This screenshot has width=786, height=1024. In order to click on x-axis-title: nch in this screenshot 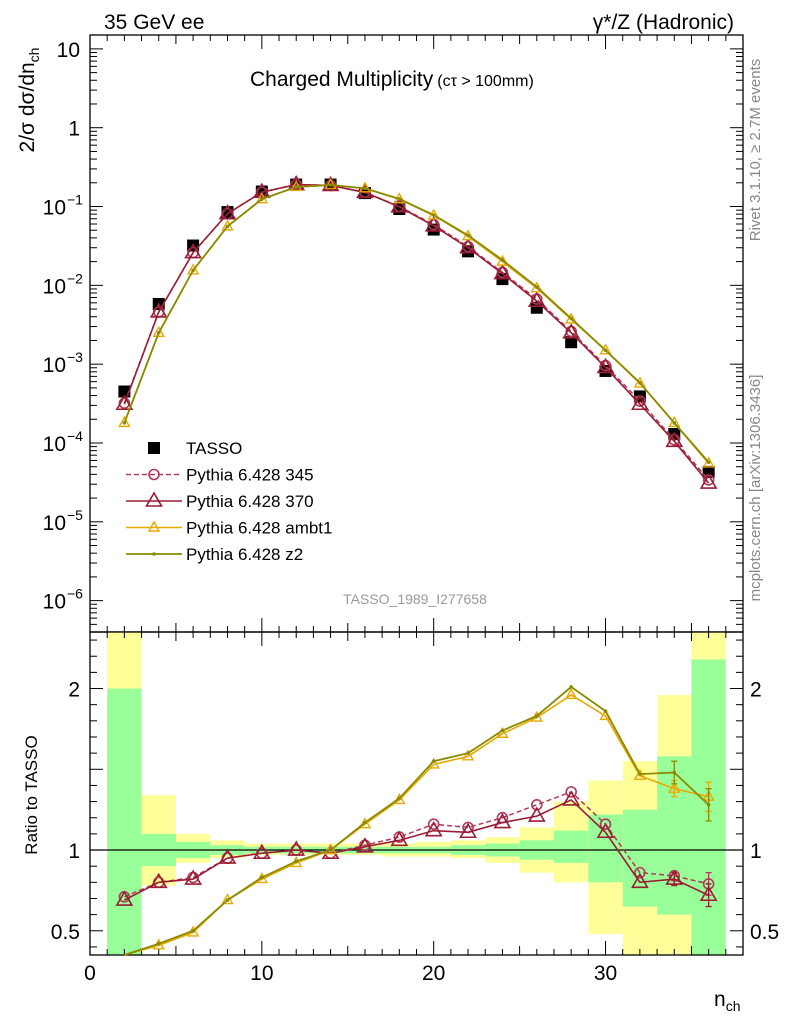, I will do `click(727, 1001)`.